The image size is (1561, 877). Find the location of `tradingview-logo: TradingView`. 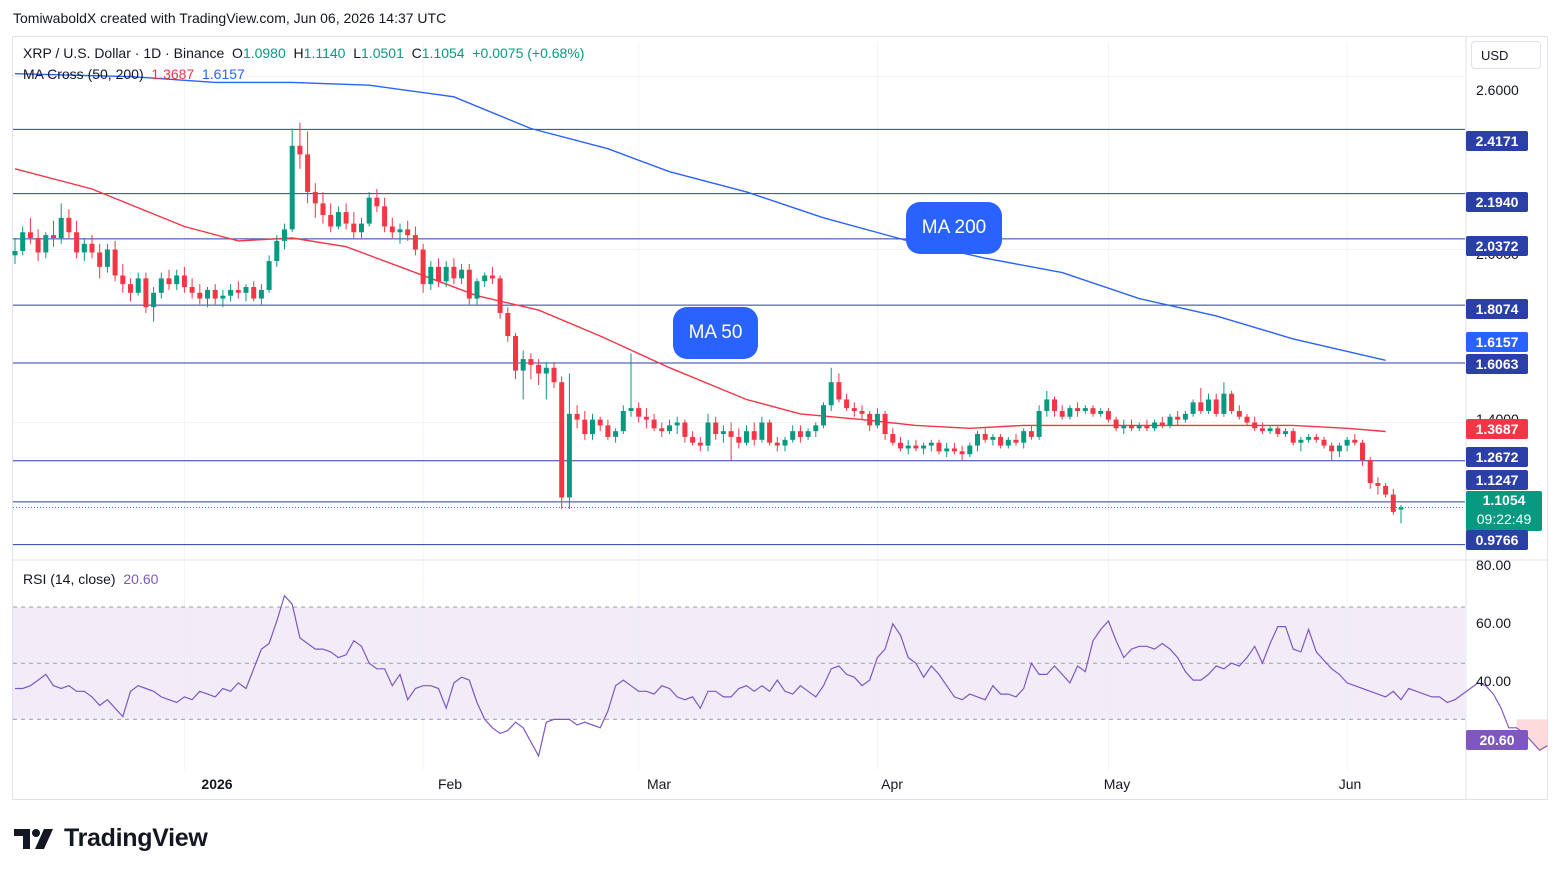

tradingview-logo: TradingView is located at coordinates (111, 838).